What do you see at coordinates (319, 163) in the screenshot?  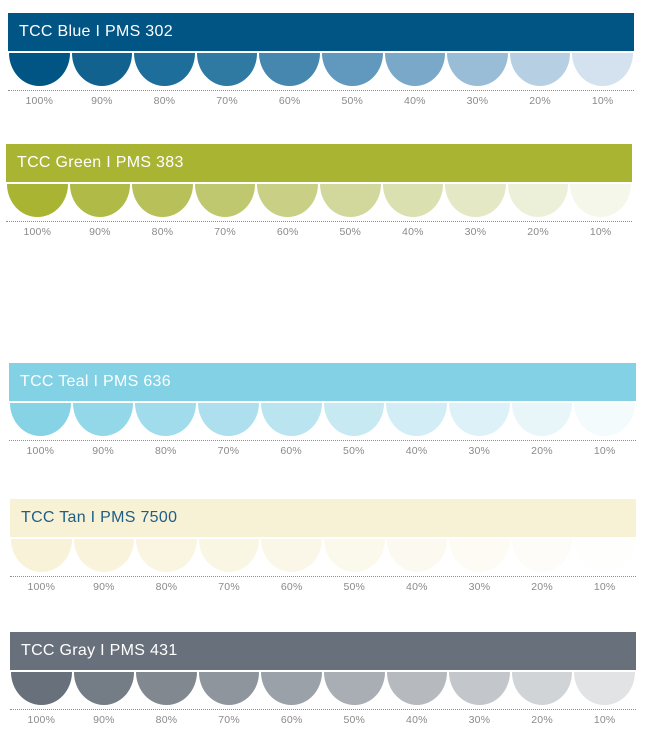 I see `palette-title-bar: TCC Green I PMS 383` at bounding box center [319, 163].